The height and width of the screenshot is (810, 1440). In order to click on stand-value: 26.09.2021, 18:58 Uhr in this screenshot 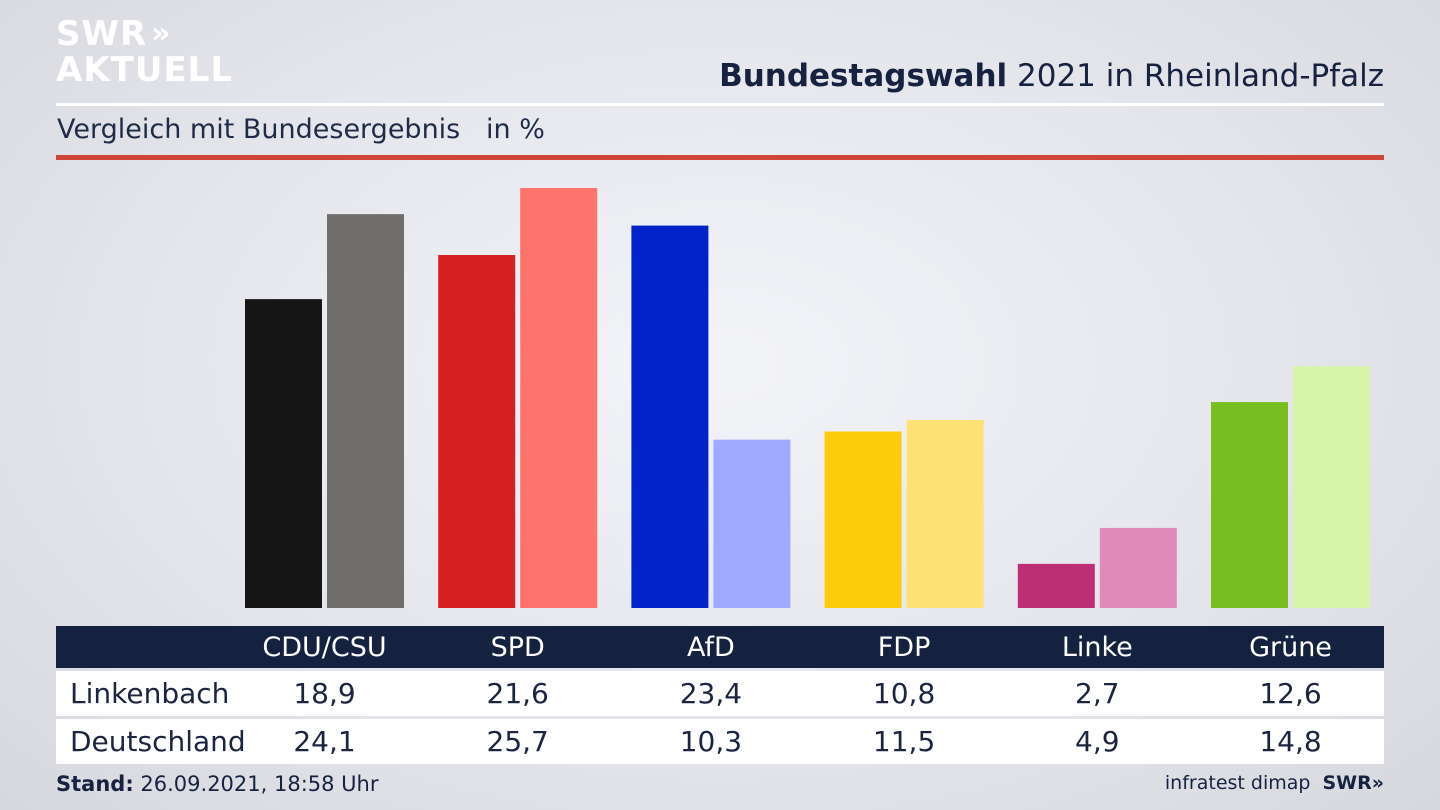, I will do `click(256, 784)`.